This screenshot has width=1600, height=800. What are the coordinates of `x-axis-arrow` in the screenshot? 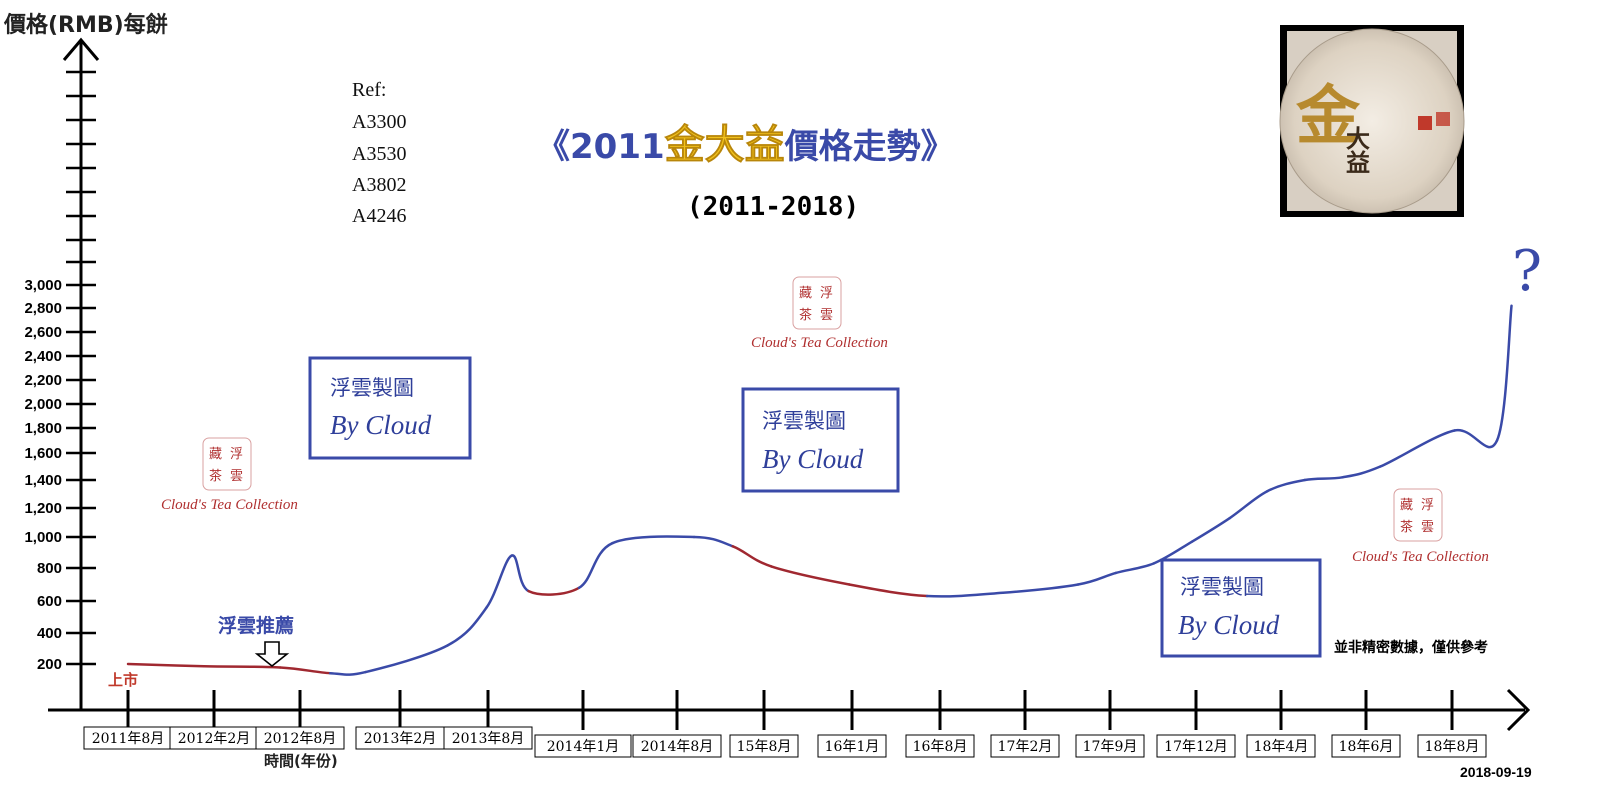 It's located at (1518, 710).